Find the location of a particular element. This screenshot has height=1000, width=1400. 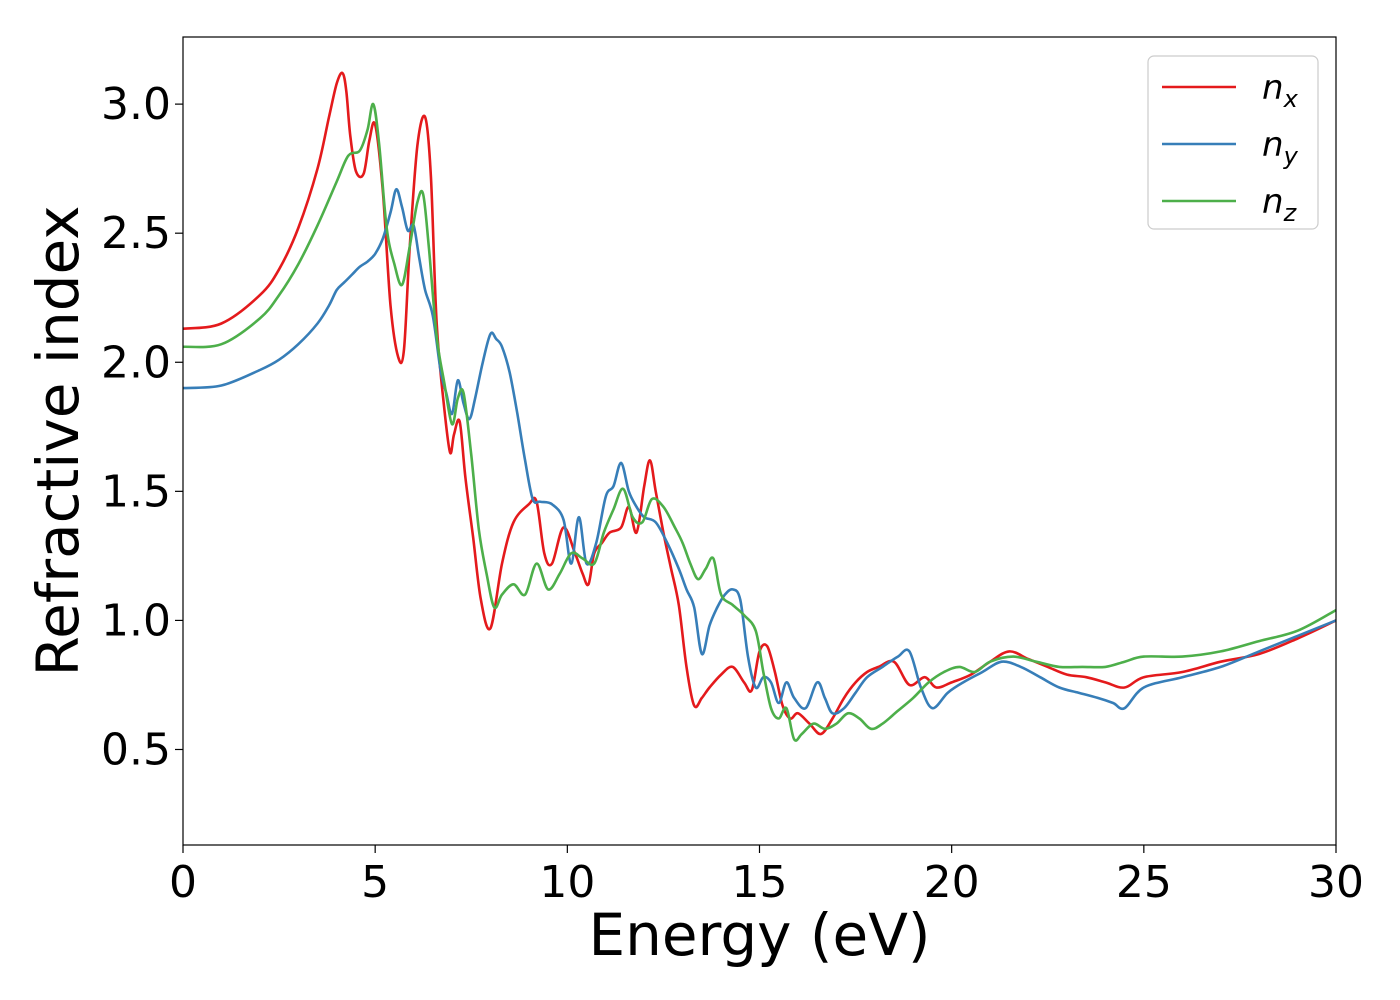

x-tick-label: 10 is located at coordinates (567, 882).